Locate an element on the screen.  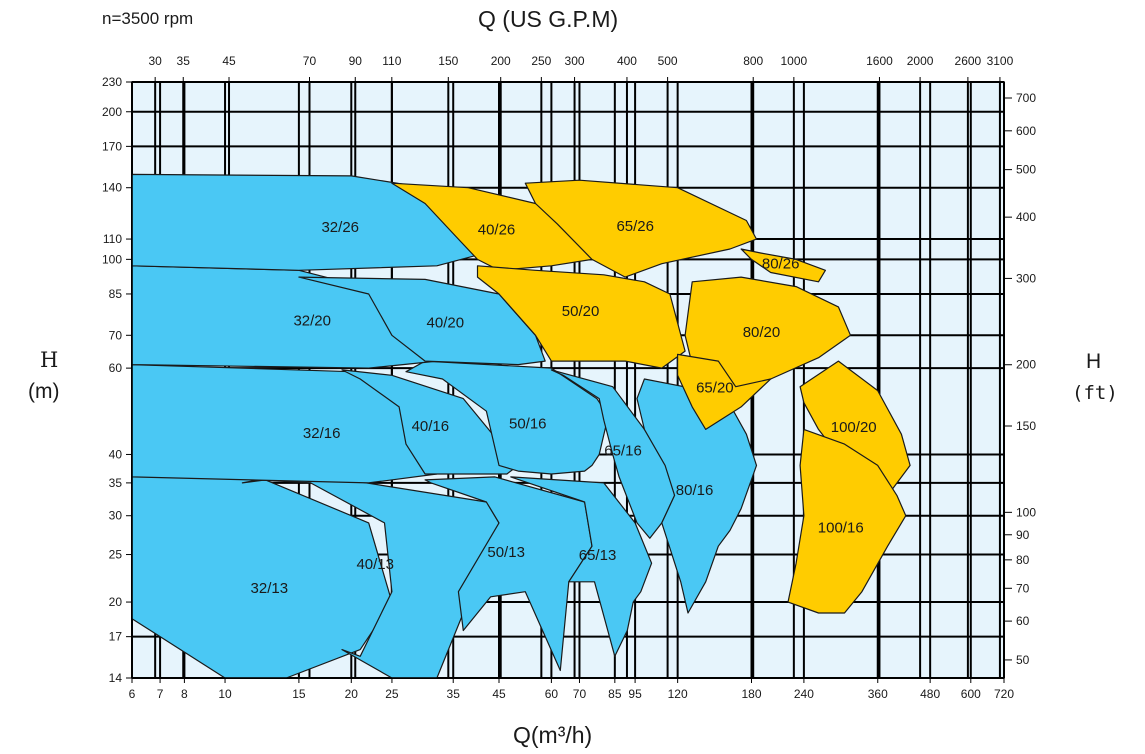
x-tick-label: 95 is located at coordinates (635, 694).